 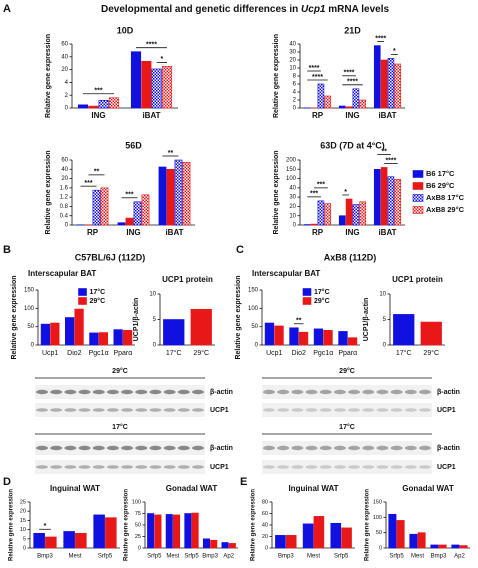 What do you see at coordinates (404, 353) in the screenshot?
I see `x-tick-label: 17°C` at bounding box center [404, 353].